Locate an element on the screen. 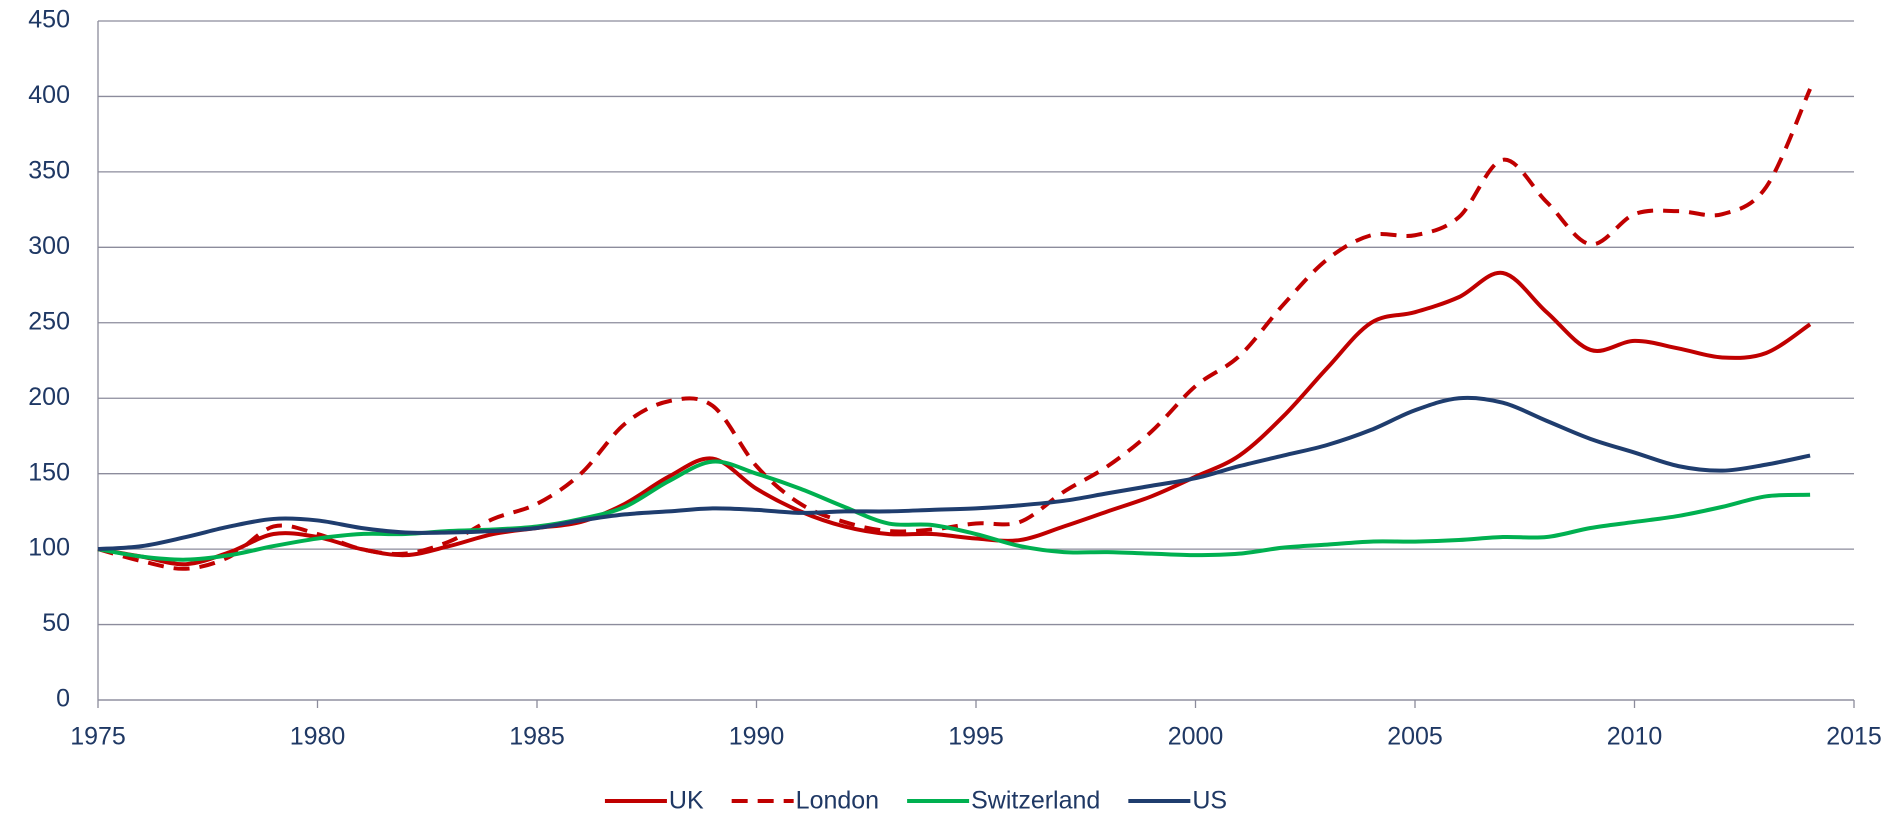 Image resolution: width=1897 pixels, height=818 pixels. legend-label: US is located at coordinates (1209, 801).